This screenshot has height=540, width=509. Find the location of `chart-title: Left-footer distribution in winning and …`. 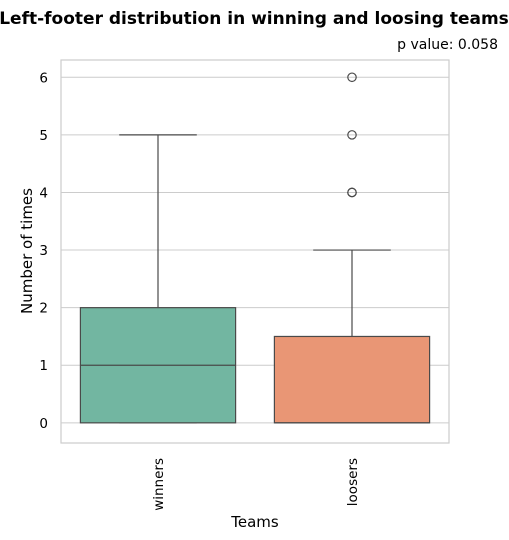

chart-title: Left-footer distribution in winning and … is located at coordinates (254, 19).